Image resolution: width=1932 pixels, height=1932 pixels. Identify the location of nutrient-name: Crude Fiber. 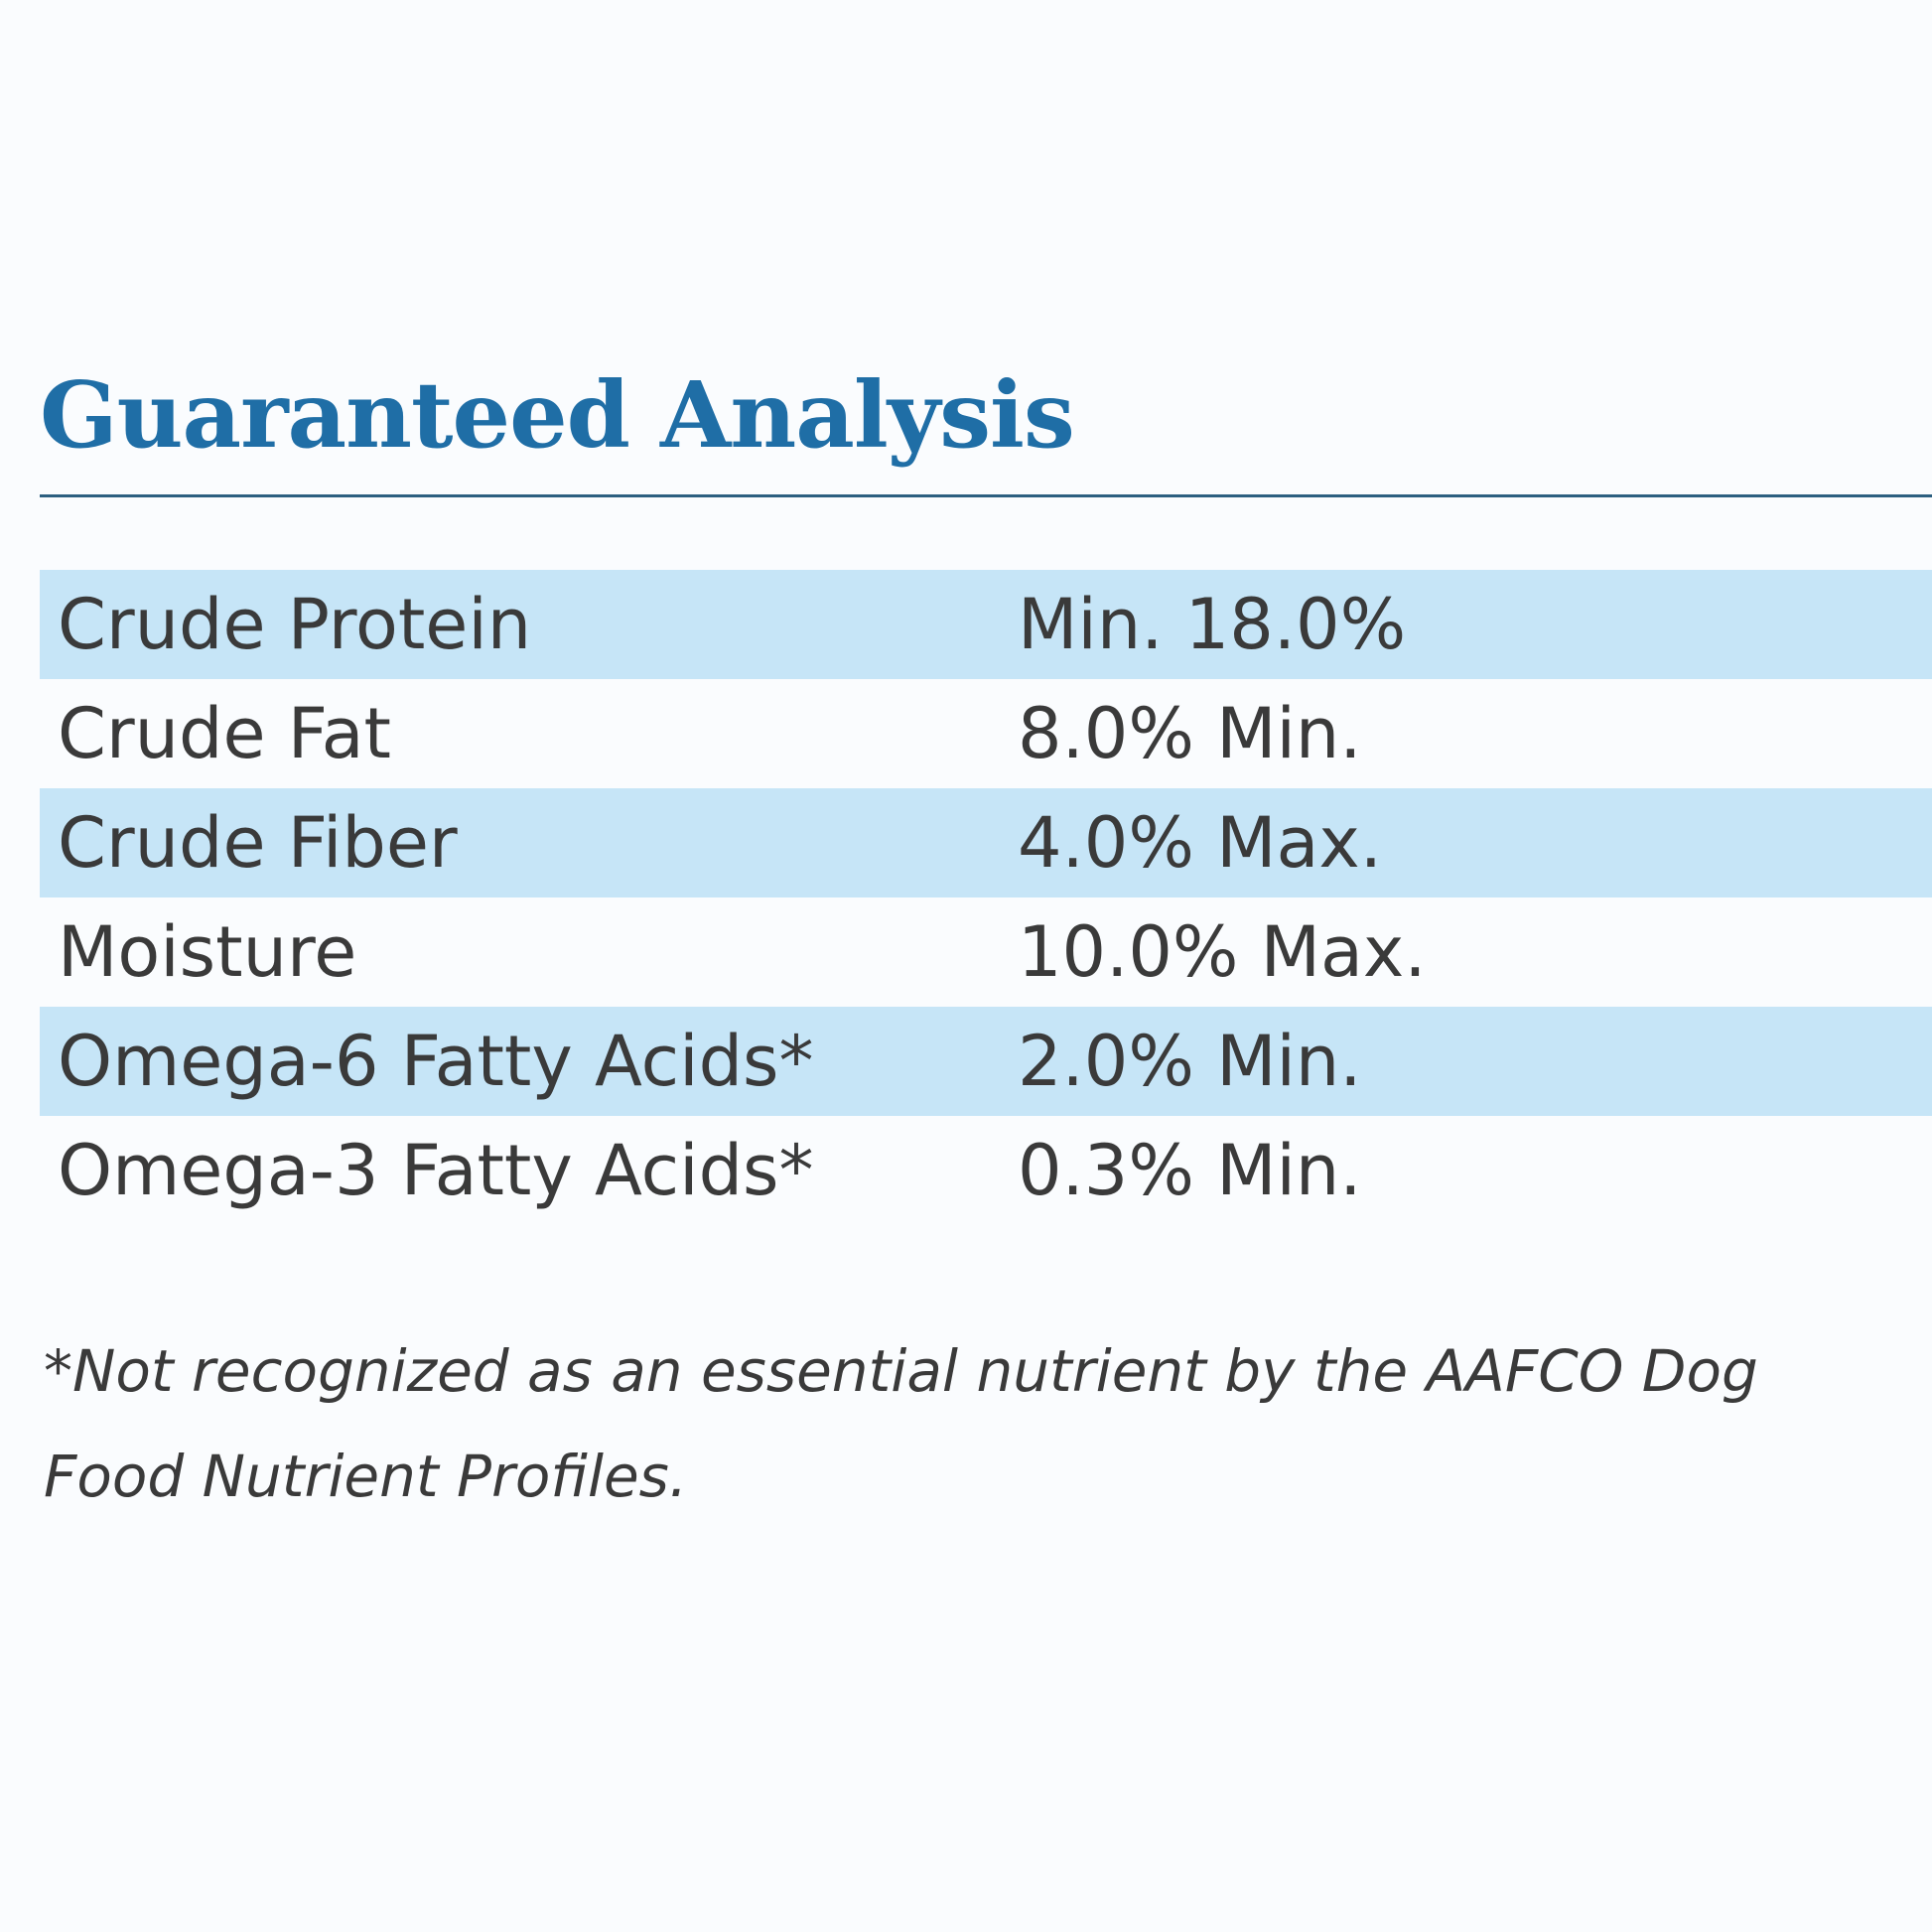
(258, 843).